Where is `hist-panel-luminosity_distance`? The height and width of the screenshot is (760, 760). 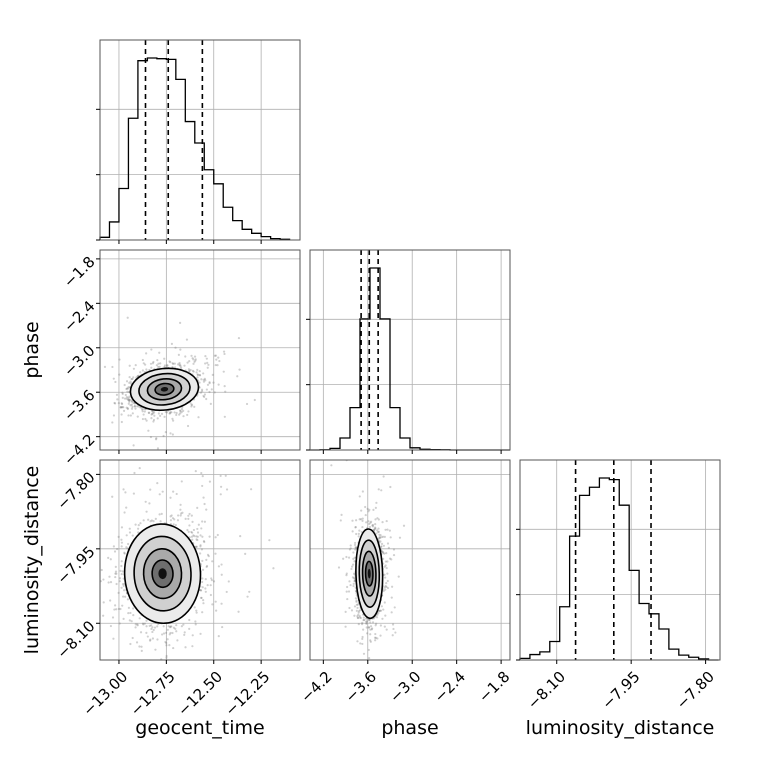 hist-panel-luminosity_distance is located at coordinates (618, 561).